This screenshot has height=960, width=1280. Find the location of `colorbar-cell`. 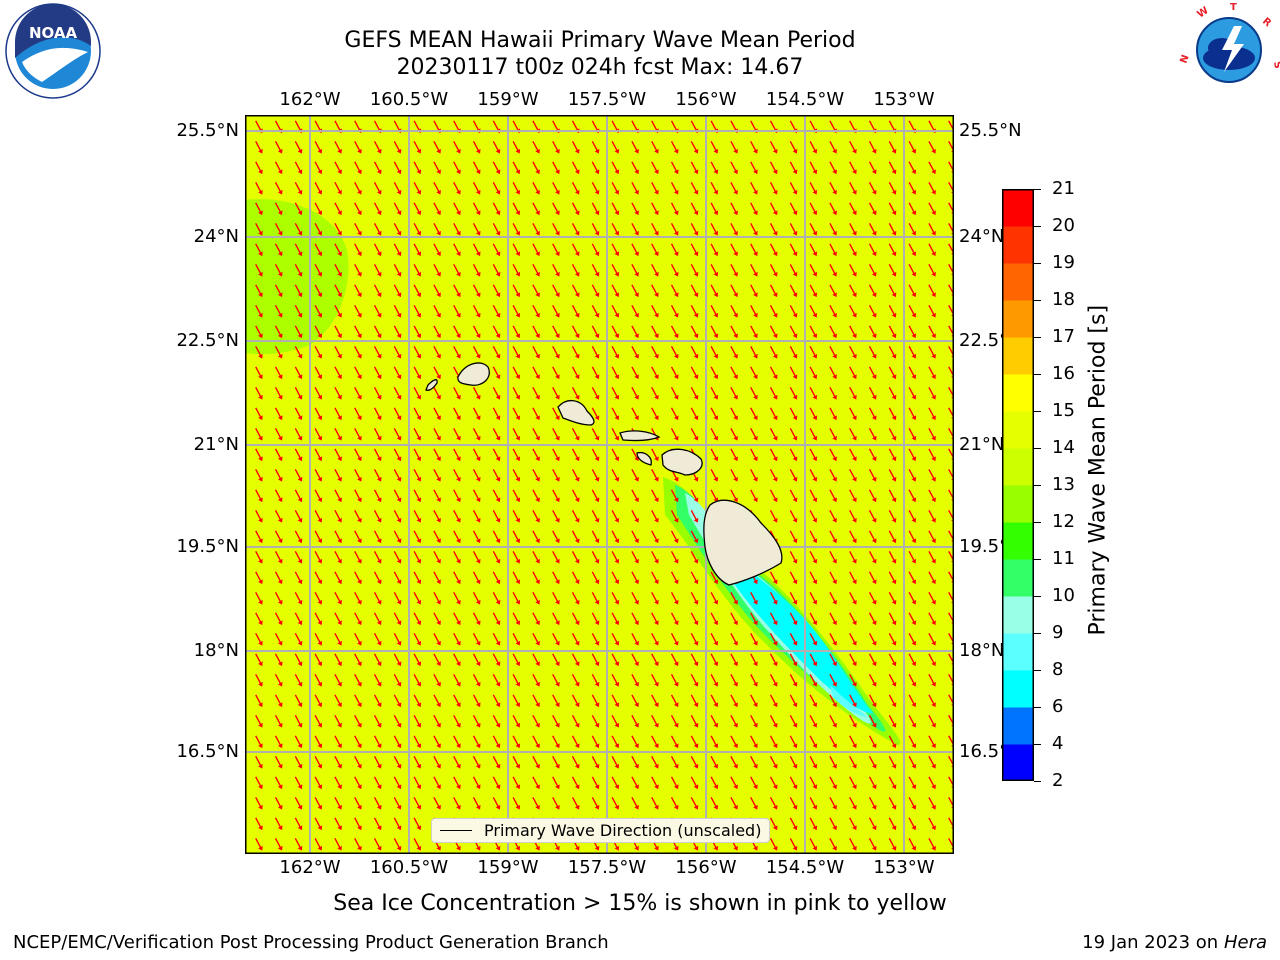

colorbar-cell is located at coordinates (1018, 467).